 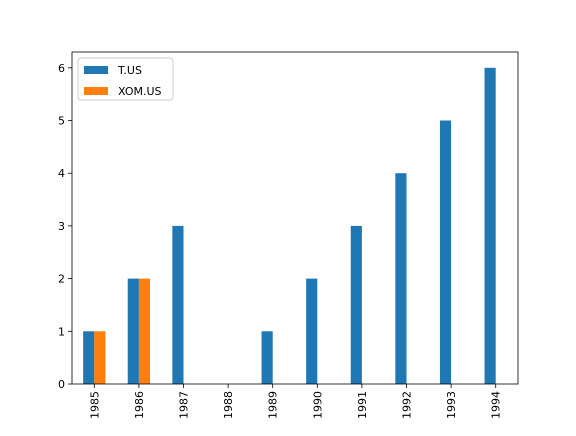 I want to click on y-tick-label: 5, so click(x=61, y=121).